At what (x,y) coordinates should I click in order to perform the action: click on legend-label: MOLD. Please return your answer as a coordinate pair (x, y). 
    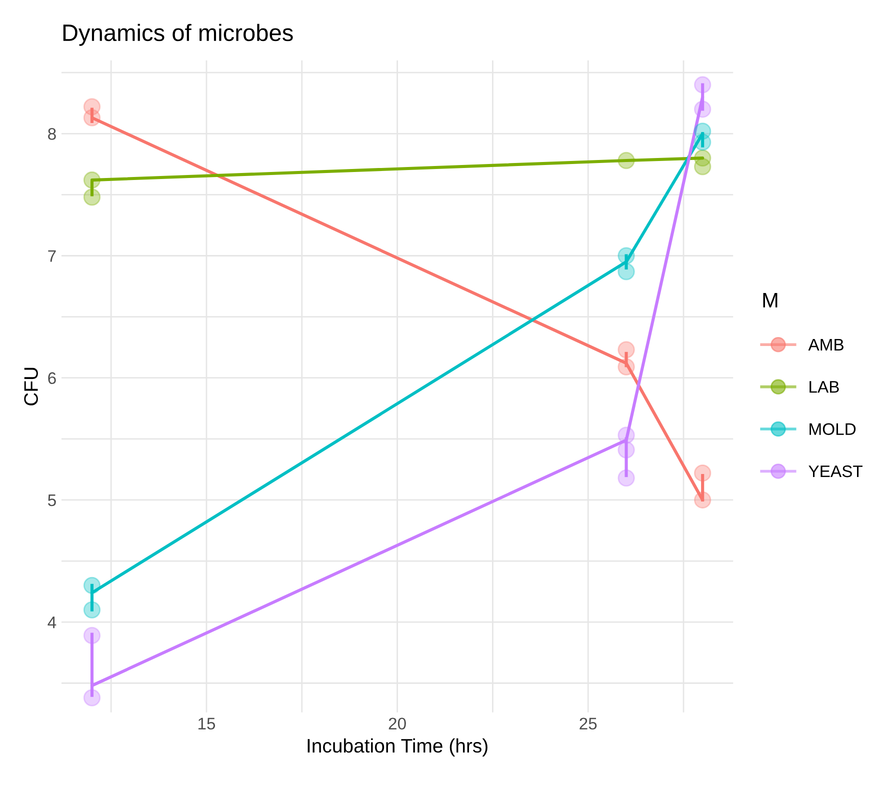
    Looking at the image, I should click on (833, 429).